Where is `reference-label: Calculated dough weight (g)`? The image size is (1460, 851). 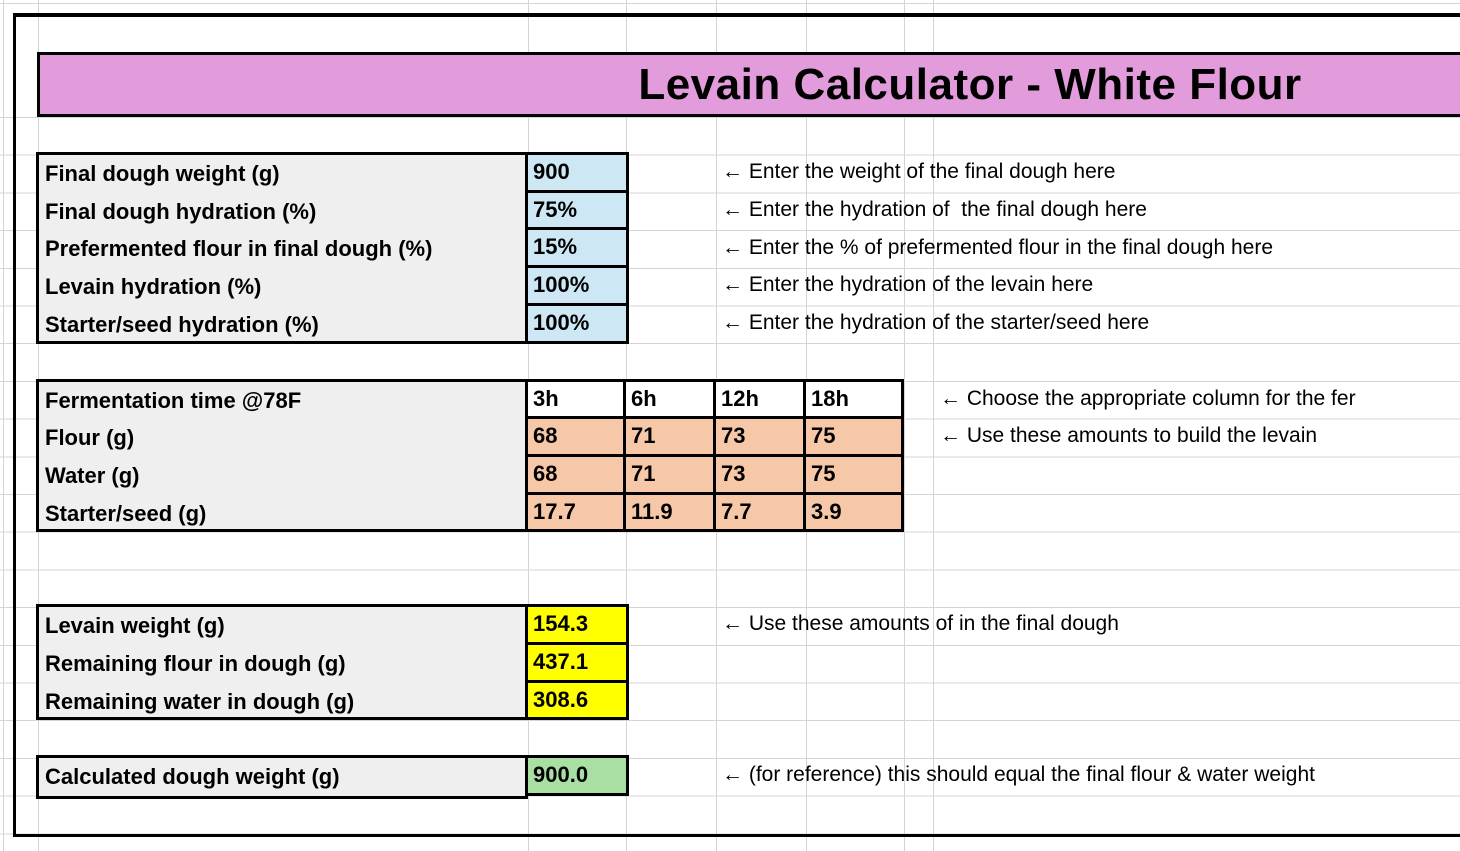 reference-label: Calculated dough weight (g) is located at coordinates (192, 777).